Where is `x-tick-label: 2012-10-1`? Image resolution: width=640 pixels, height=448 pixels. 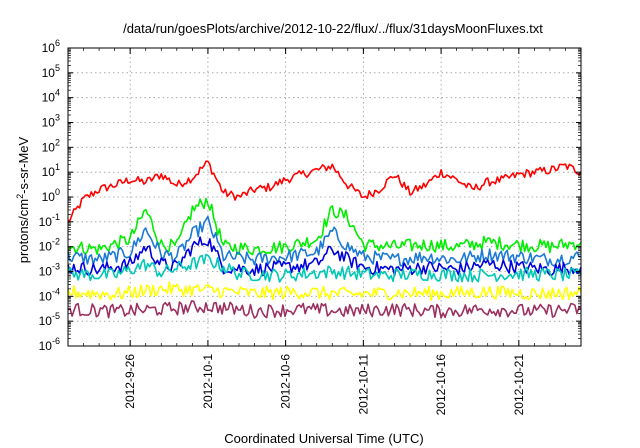 x-tick-label: 2012-10-1 is located at coordinates (208, 381).